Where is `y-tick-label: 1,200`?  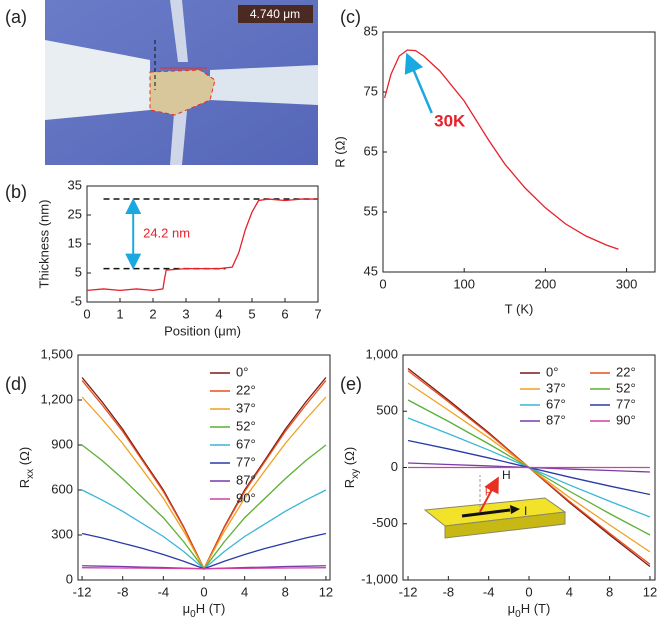
y-tick-label: 1,200 is located at coordinates (56, 398).